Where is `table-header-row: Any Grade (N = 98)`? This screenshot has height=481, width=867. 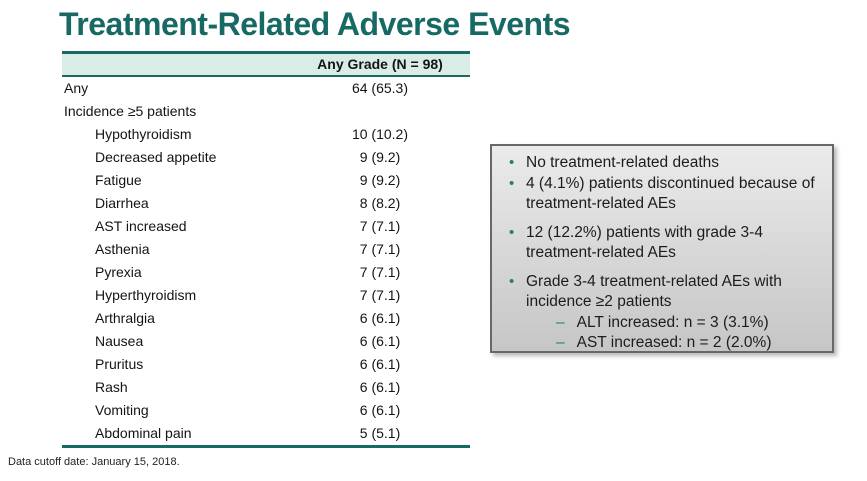 table-header-row: Any Grade (N = 98) is located at coordinates (266, 64).